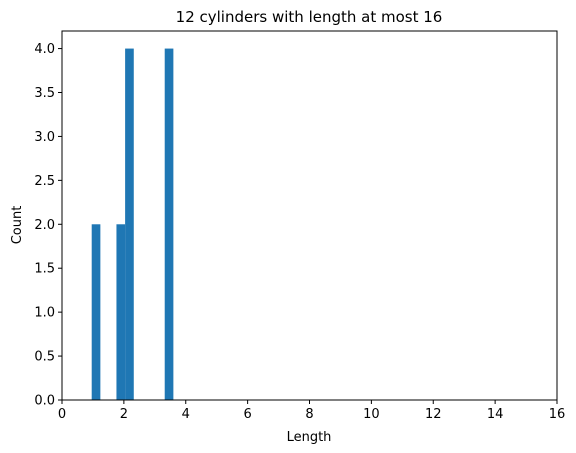 This screenshot has width=576, height=453. What do you see at coordinates (44, 357) in the screenshot?
I see `y-tick-label-1: 0.5` at bounding box center [44, 357].